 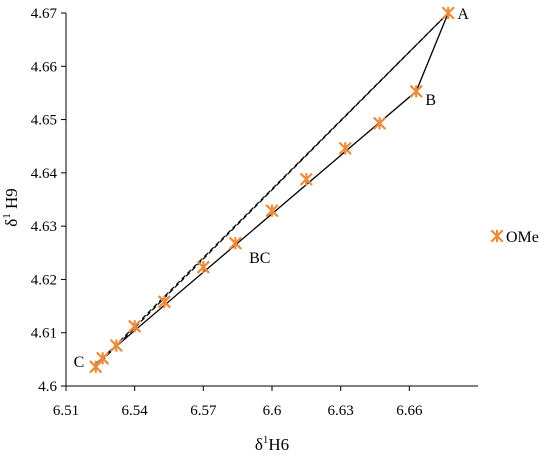 I want to click on point-label: BC, so click(x=259, y=258).